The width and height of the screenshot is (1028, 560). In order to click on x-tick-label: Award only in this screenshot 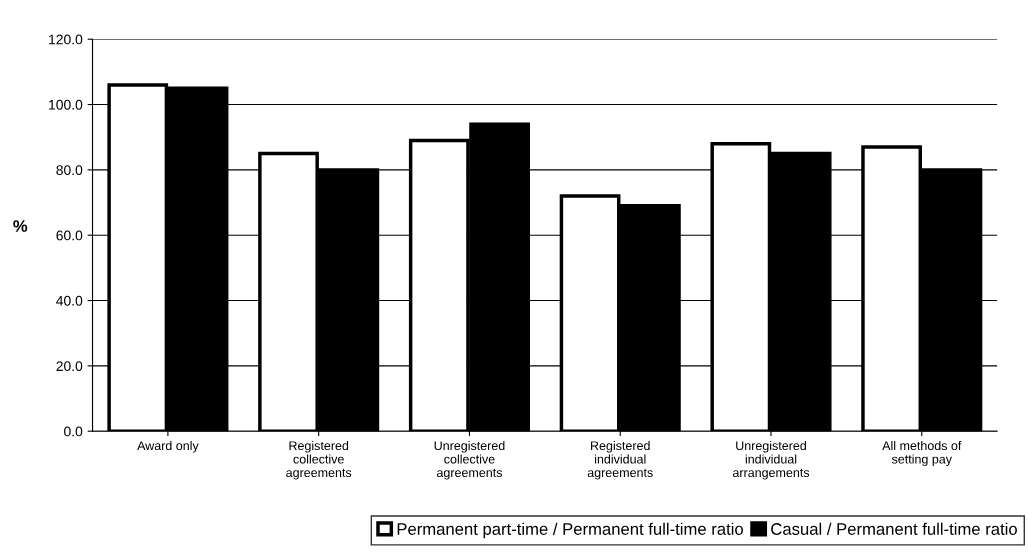, I will do `click(168, 446)`.